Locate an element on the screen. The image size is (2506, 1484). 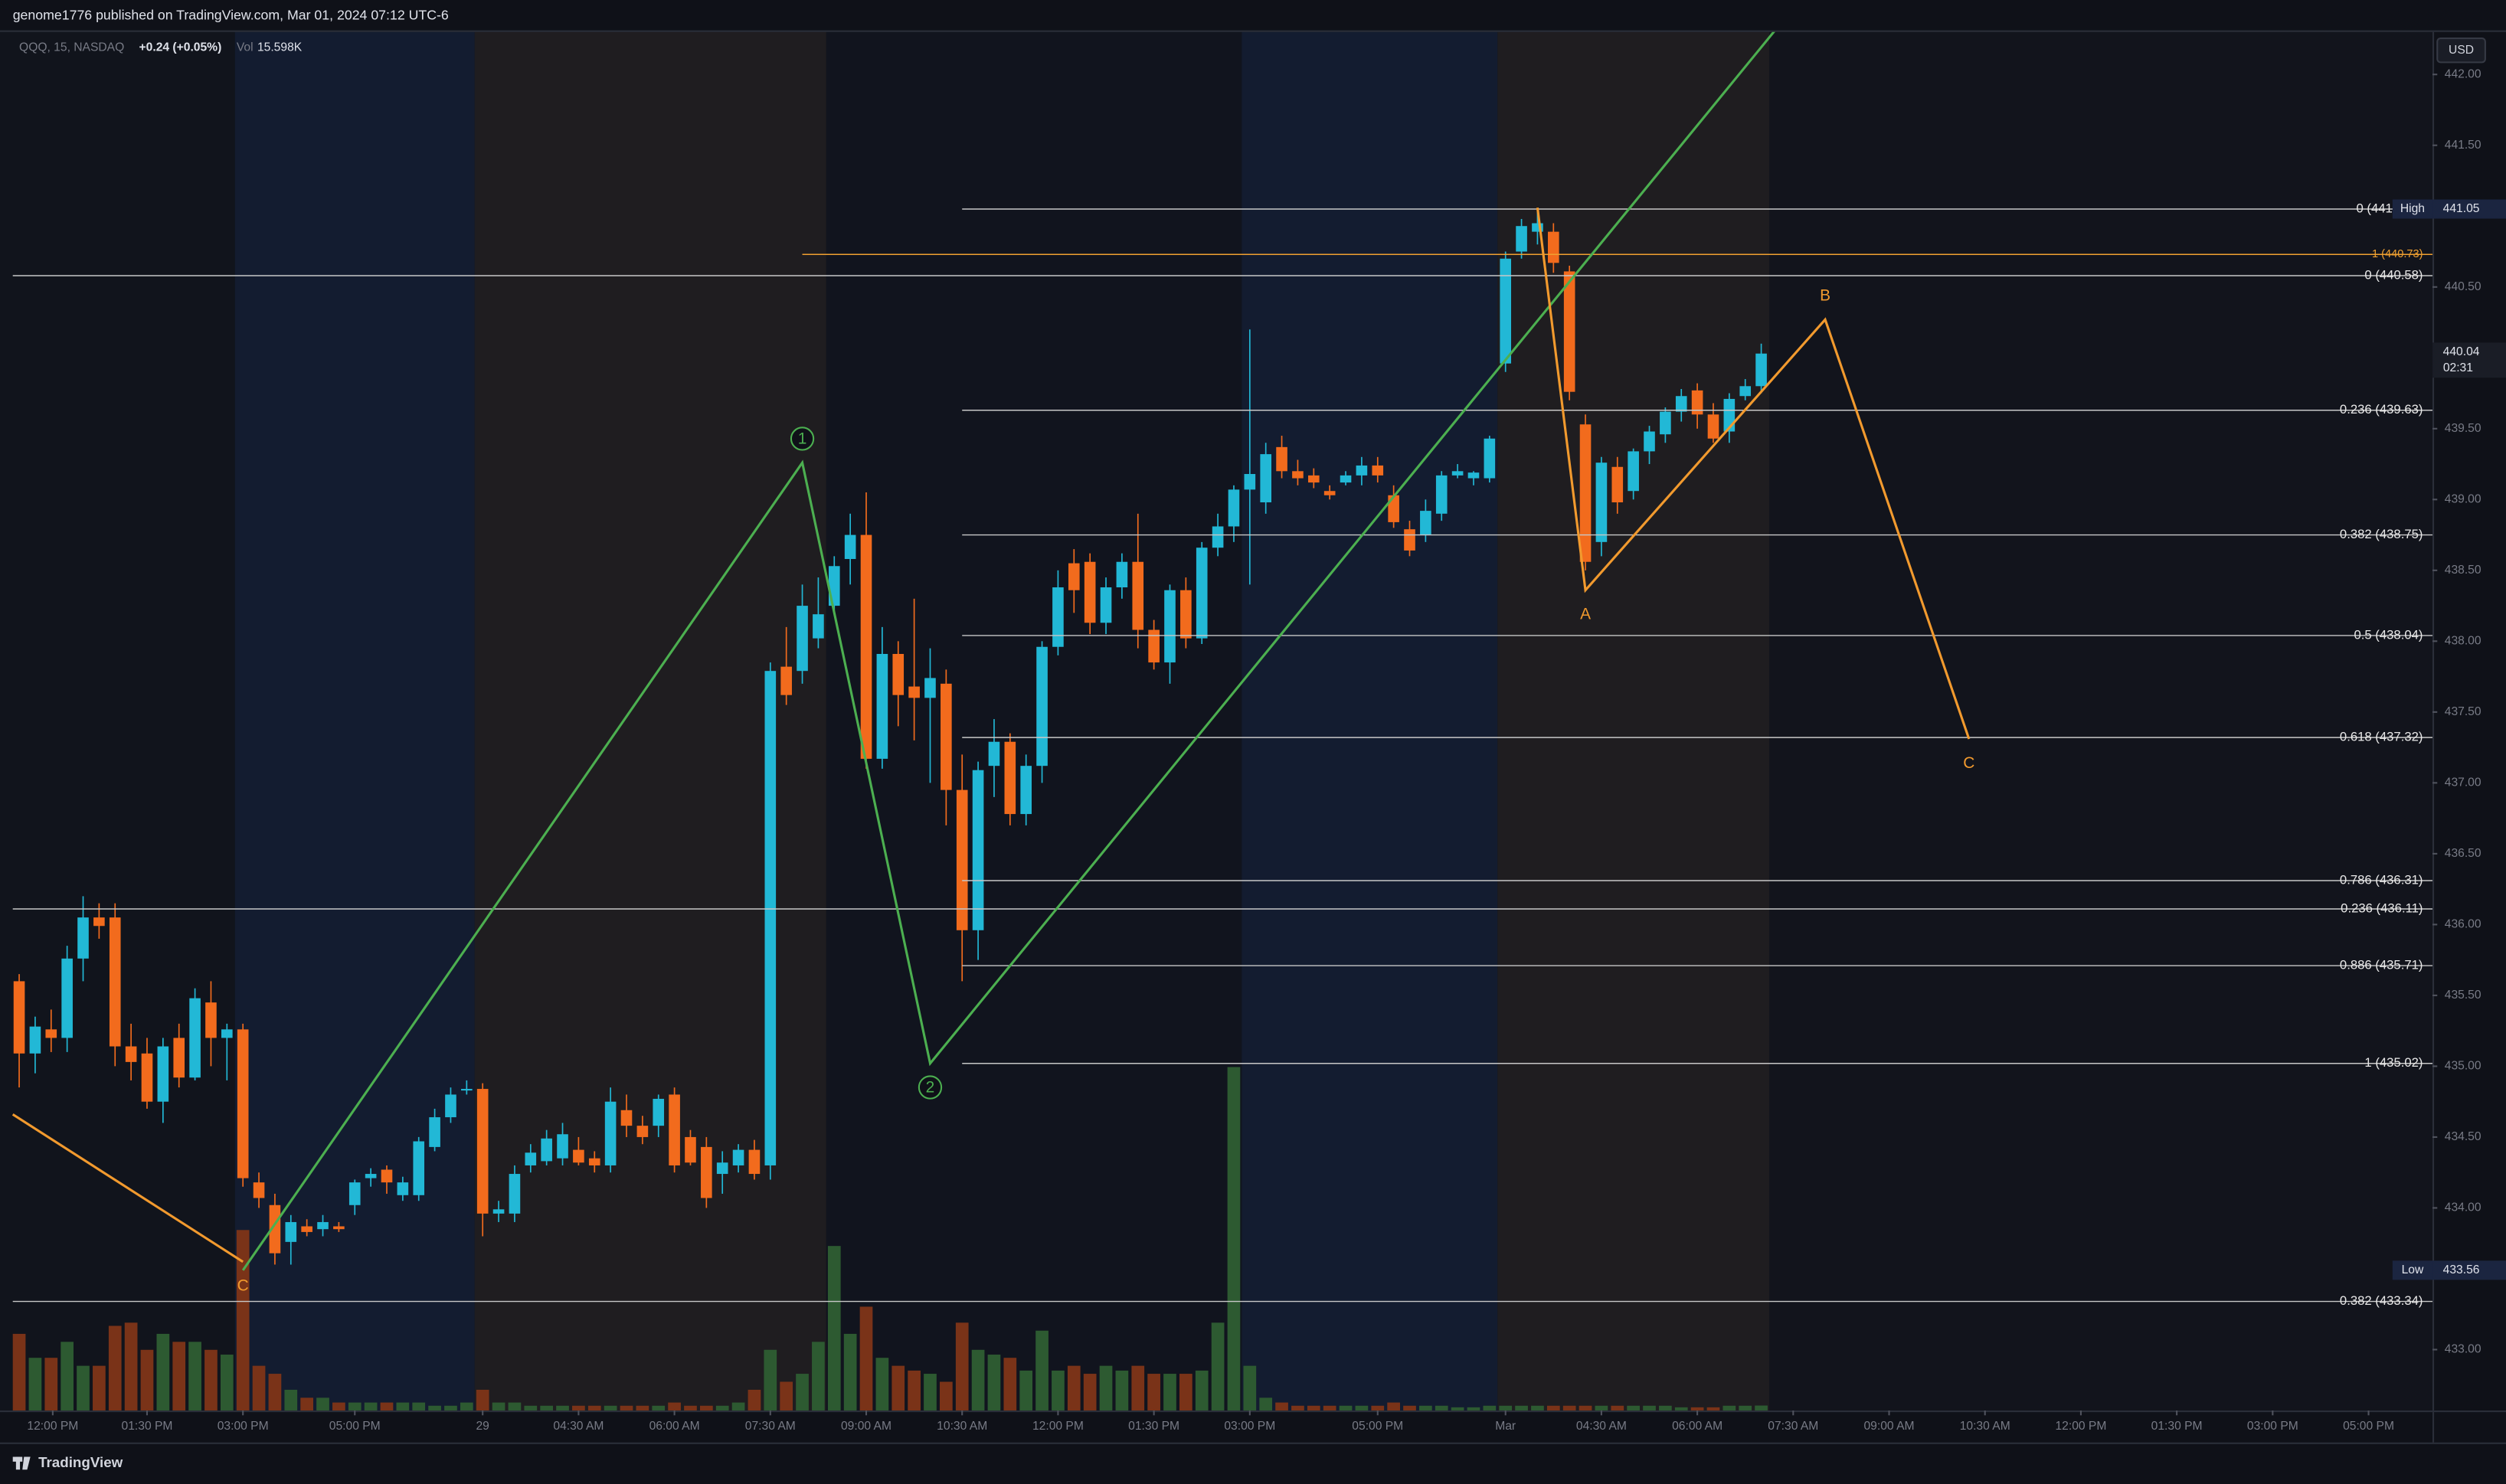
x-tick-label: 01:30 PM is located at coordinates (2177, 1426).